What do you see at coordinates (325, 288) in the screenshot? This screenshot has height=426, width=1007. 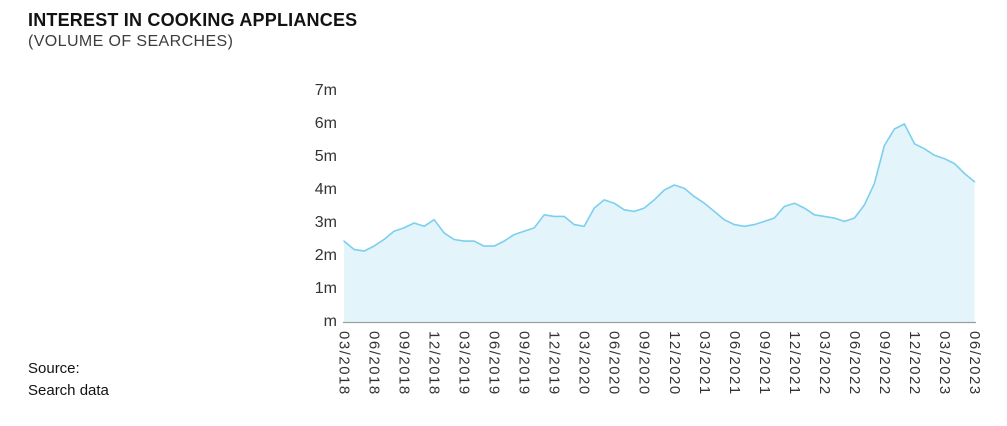 I see `y-tick-label: 1m` at bounding box center [325, 288].